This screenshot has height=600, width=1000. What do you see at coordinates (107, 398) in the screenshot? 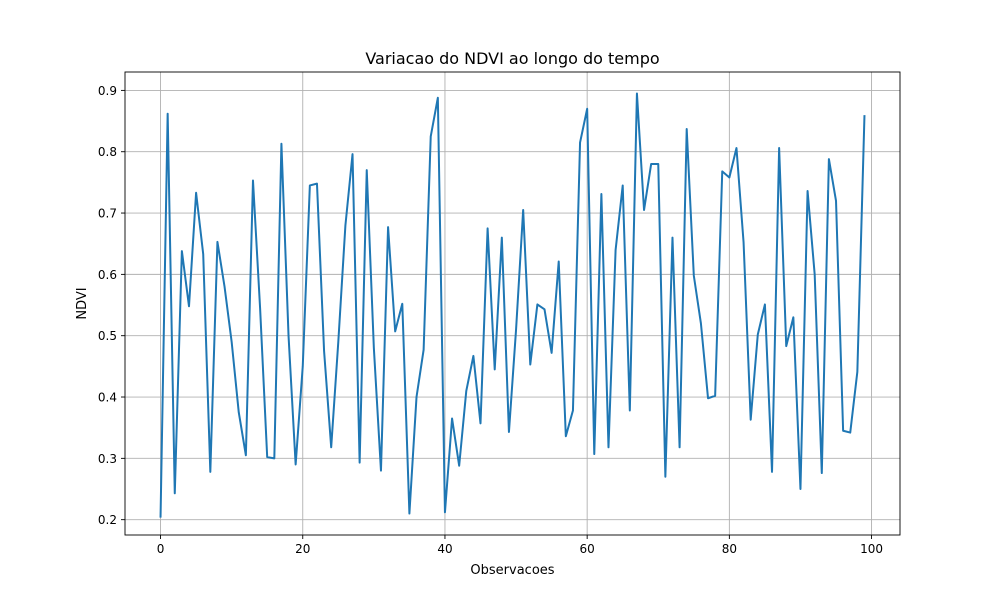
I see `y-tick-label: 0.4` at bounding box center [107, 398].